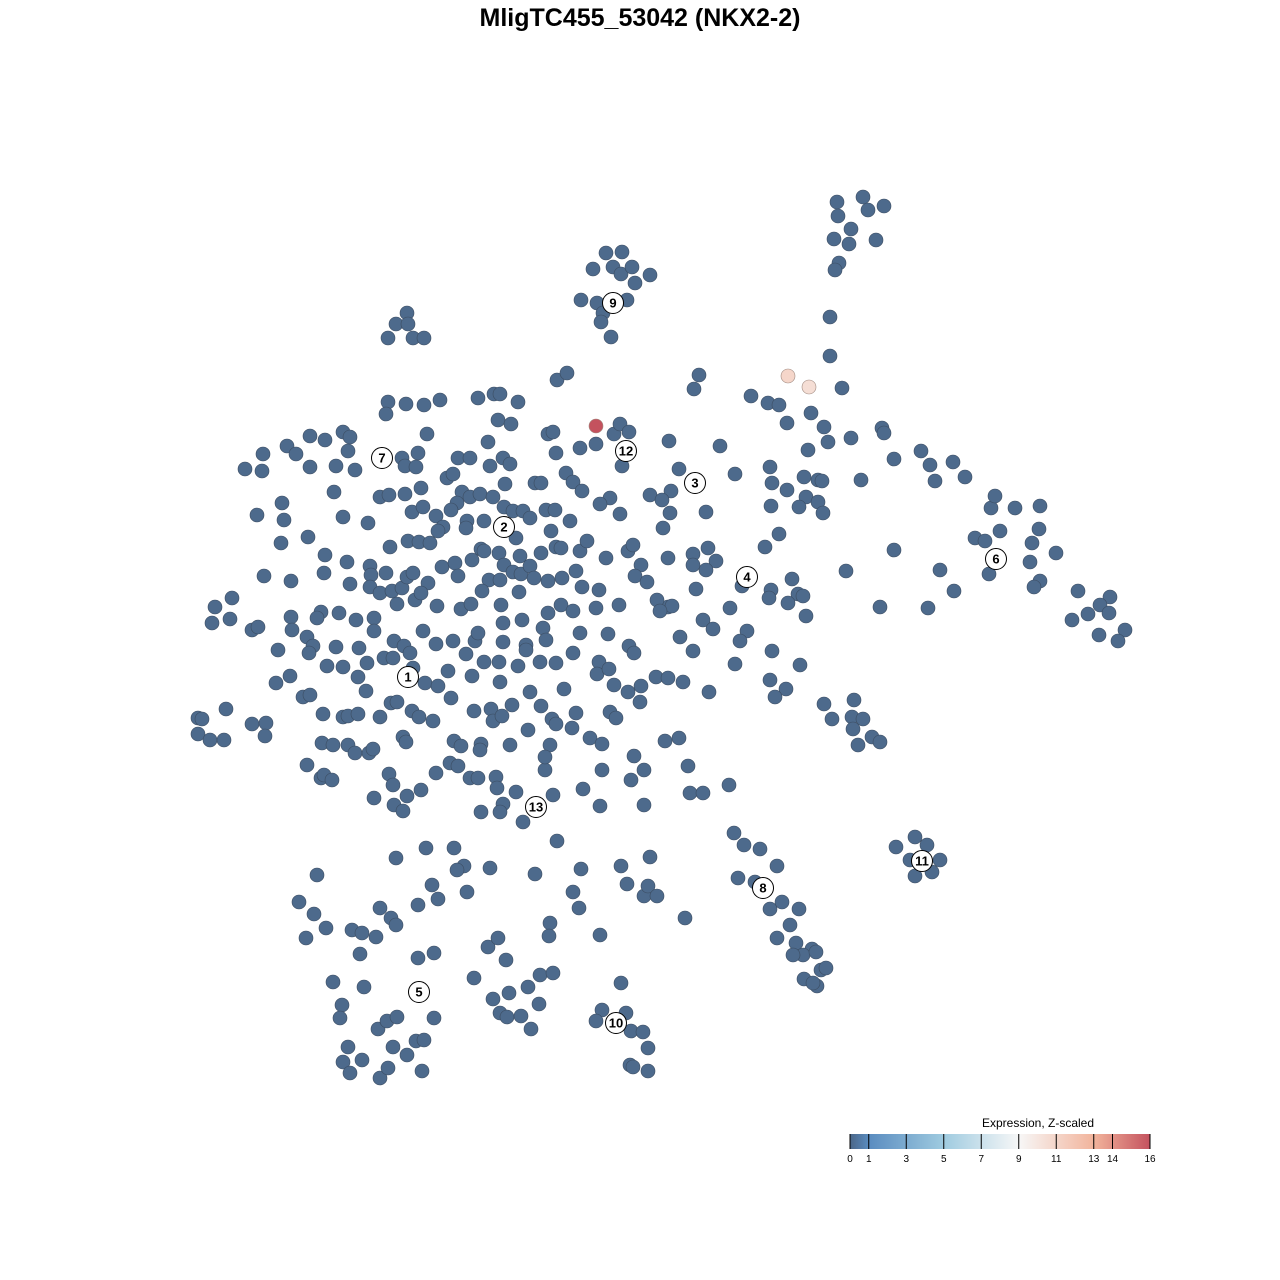 This screenshot has height=1280, width=1280. Describe the element at coordinates (1000, 1141) in the screenshot. I see `legend-colorbar` at that location.